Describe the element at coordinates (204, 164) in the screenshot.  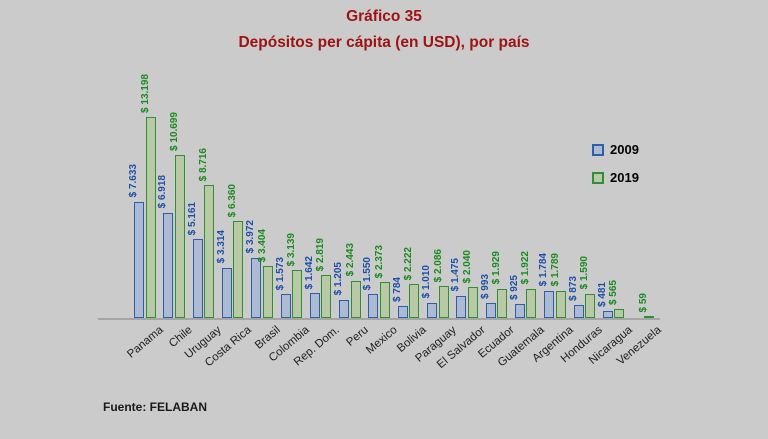
I see `value-label-2019-uruguay: $ 8.716` at that location.